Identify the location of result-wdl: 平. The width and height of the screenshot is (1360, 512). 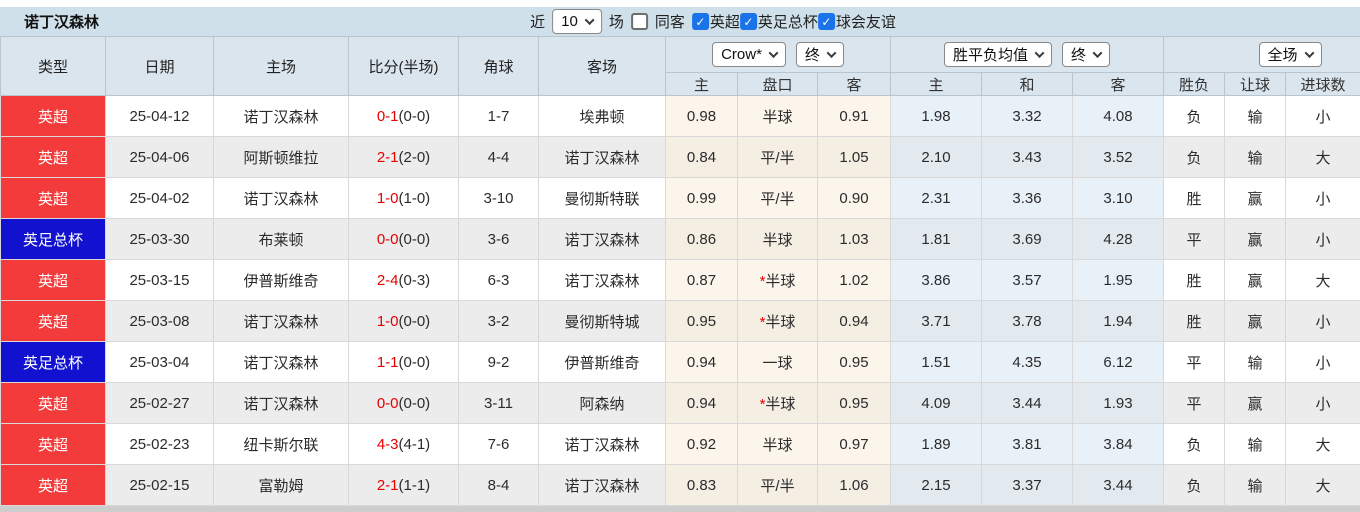
(1194, 362).